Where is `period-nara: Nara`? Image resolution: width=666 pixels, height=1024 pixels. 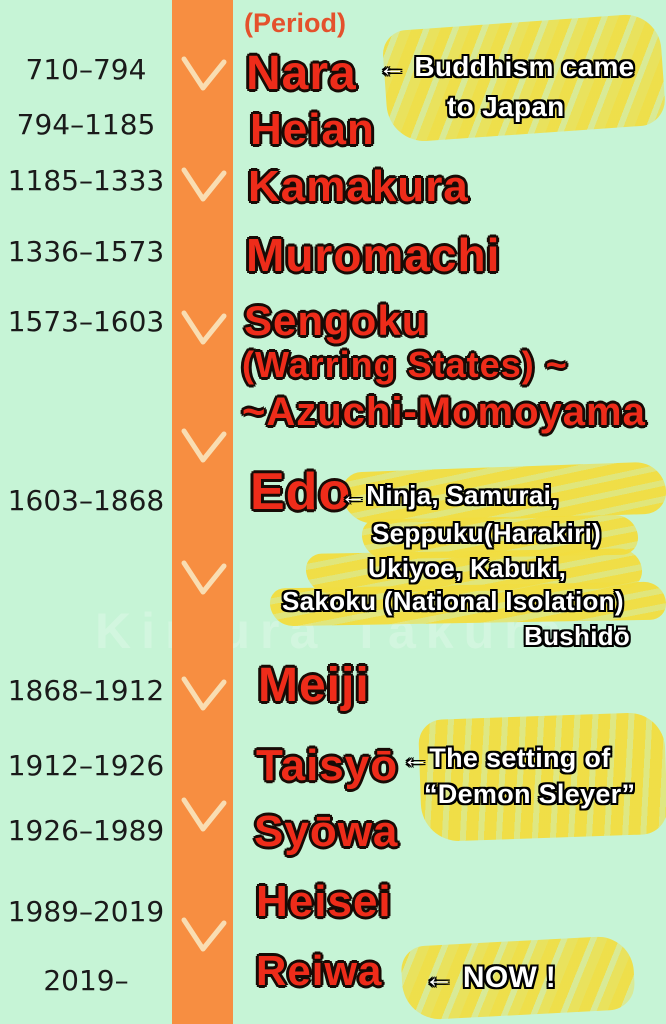 period-nara: Nara is located at coordinates (301, 73).